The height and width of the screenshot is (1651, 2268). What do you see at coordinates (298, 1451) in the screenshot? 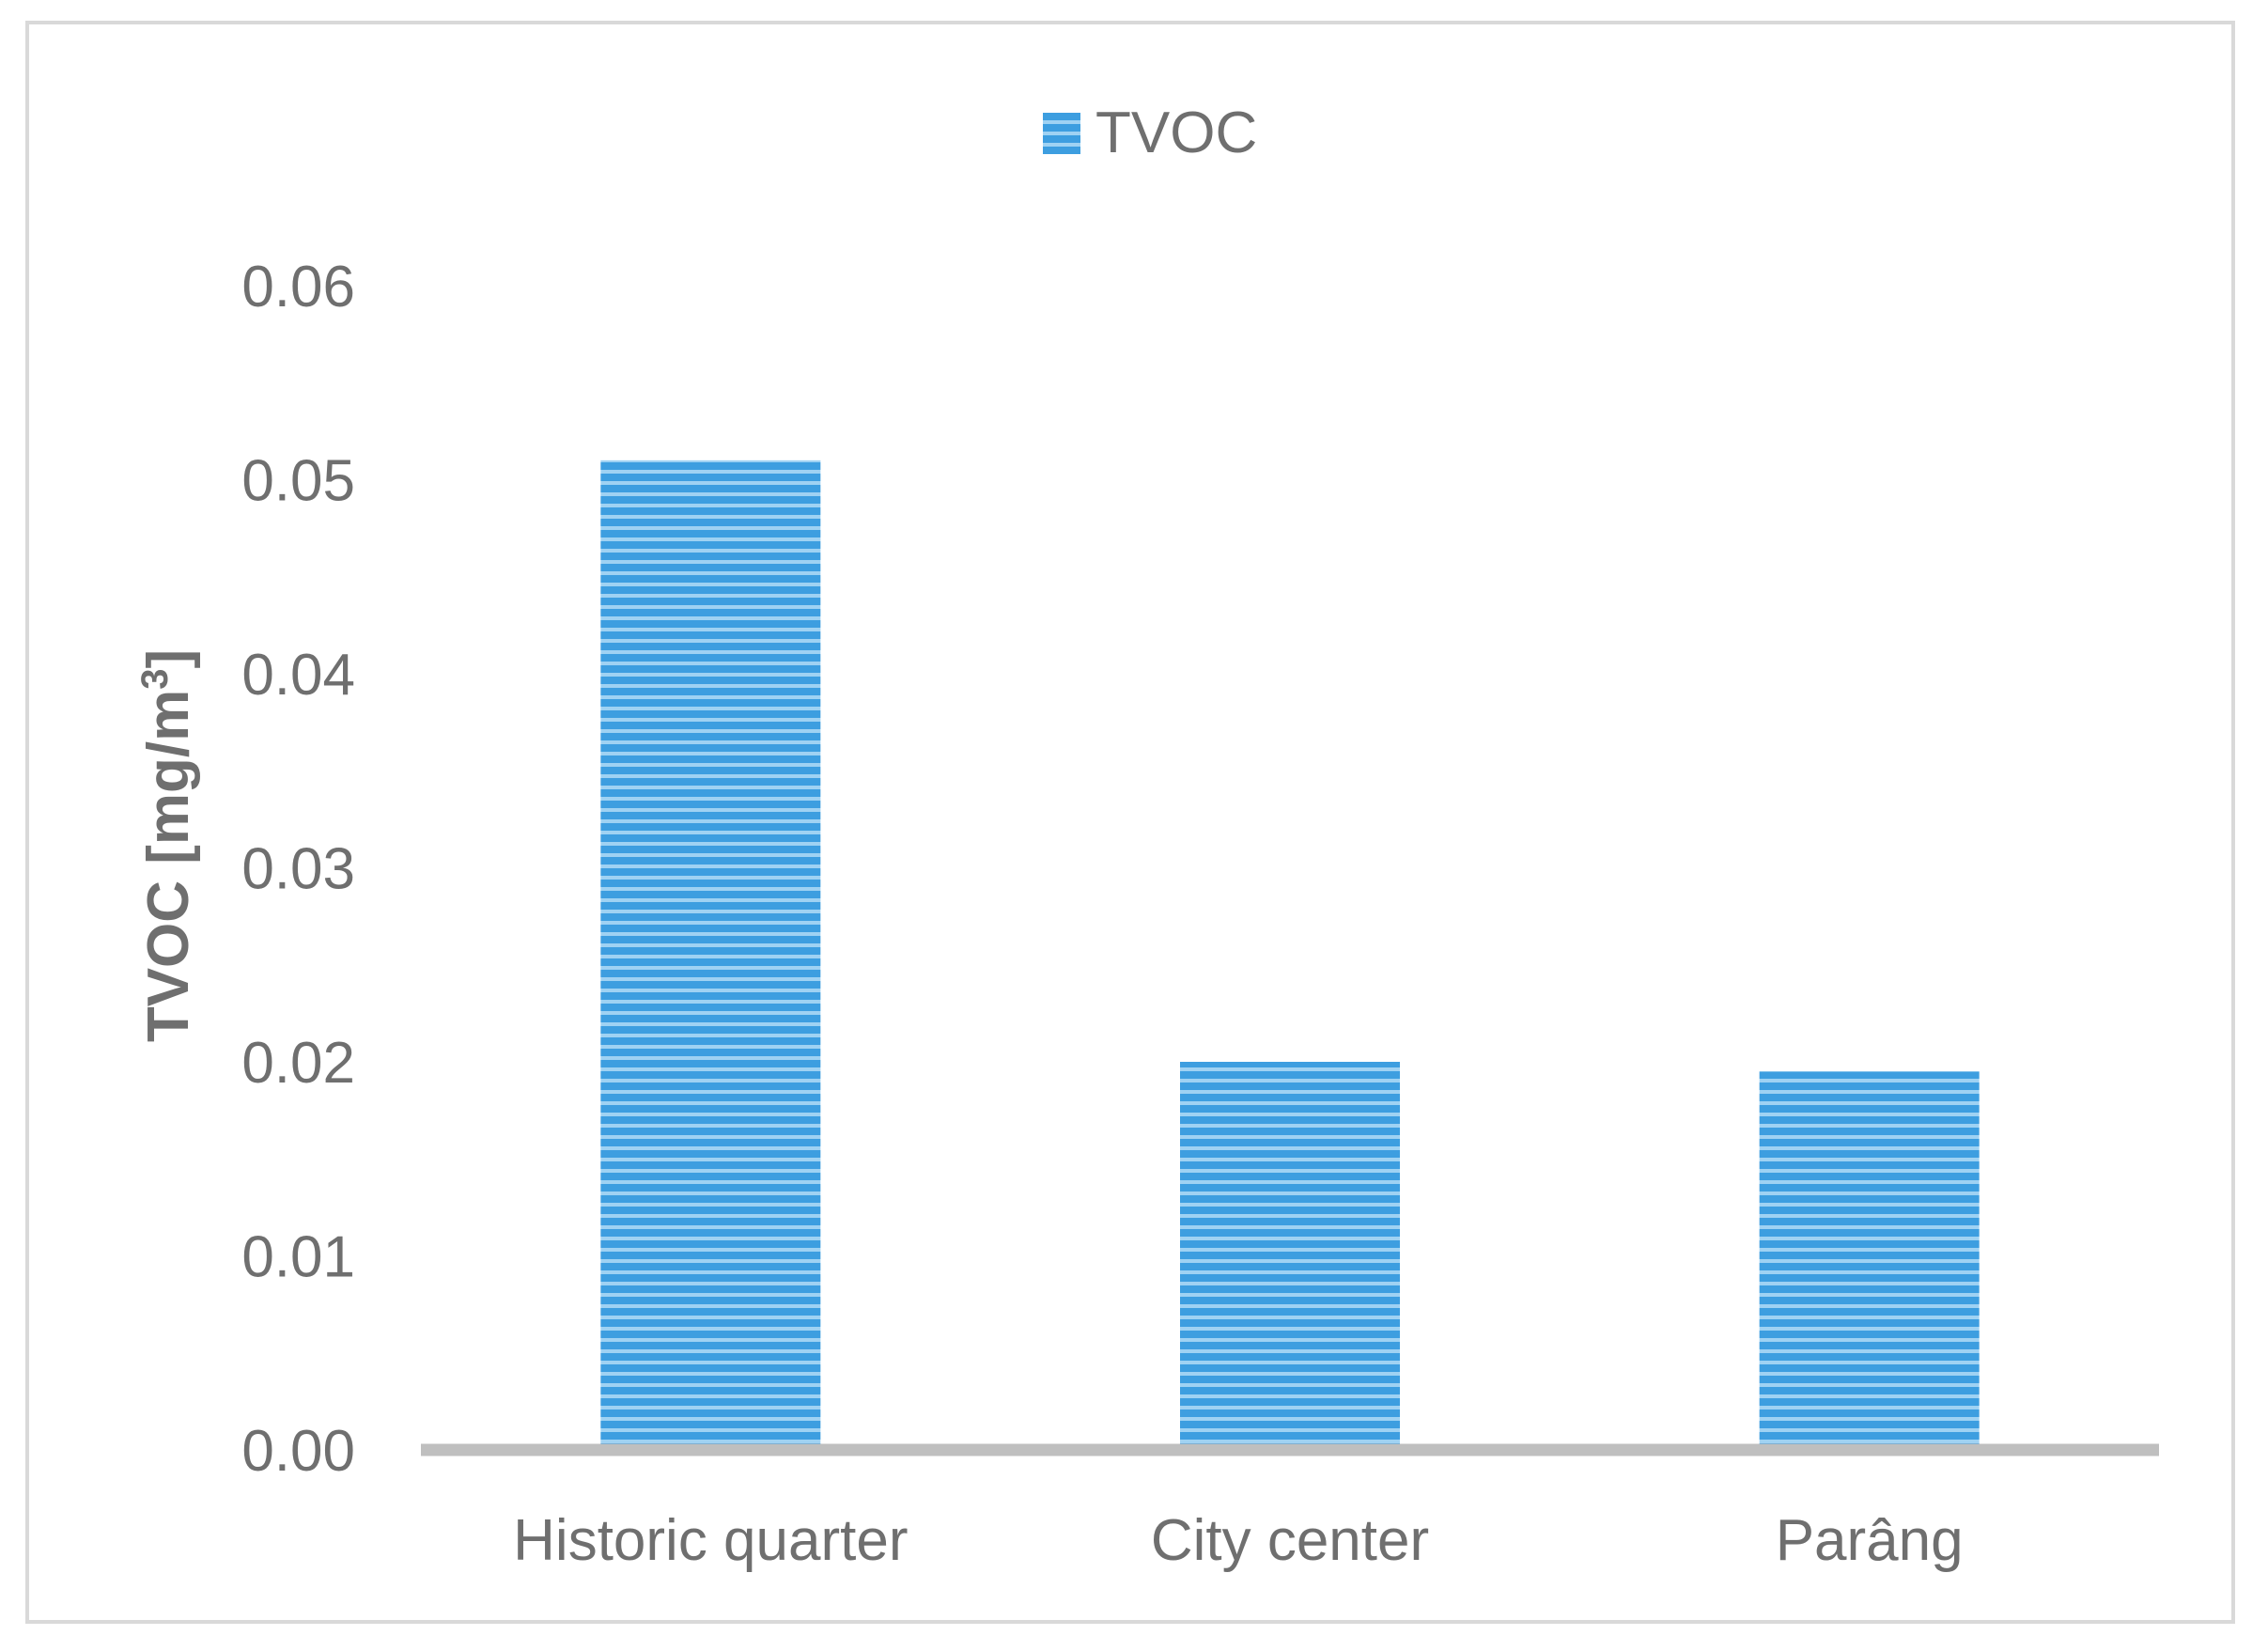
I see `y-tick-label: 0.00` at bounding box center [298, 1451].